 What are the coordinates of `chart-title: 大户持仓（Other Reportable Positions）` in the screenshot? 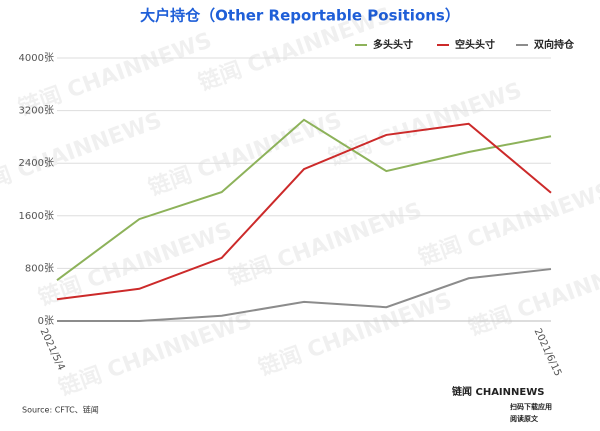 It's located at (300, 16).